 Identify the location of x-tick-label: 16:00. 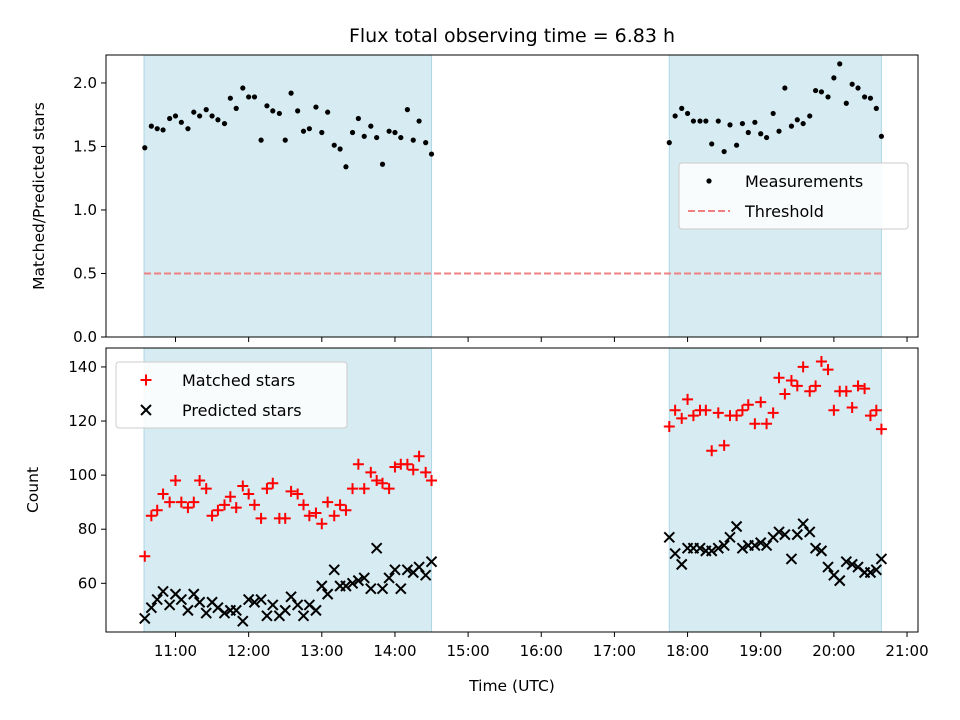
(541, 651).